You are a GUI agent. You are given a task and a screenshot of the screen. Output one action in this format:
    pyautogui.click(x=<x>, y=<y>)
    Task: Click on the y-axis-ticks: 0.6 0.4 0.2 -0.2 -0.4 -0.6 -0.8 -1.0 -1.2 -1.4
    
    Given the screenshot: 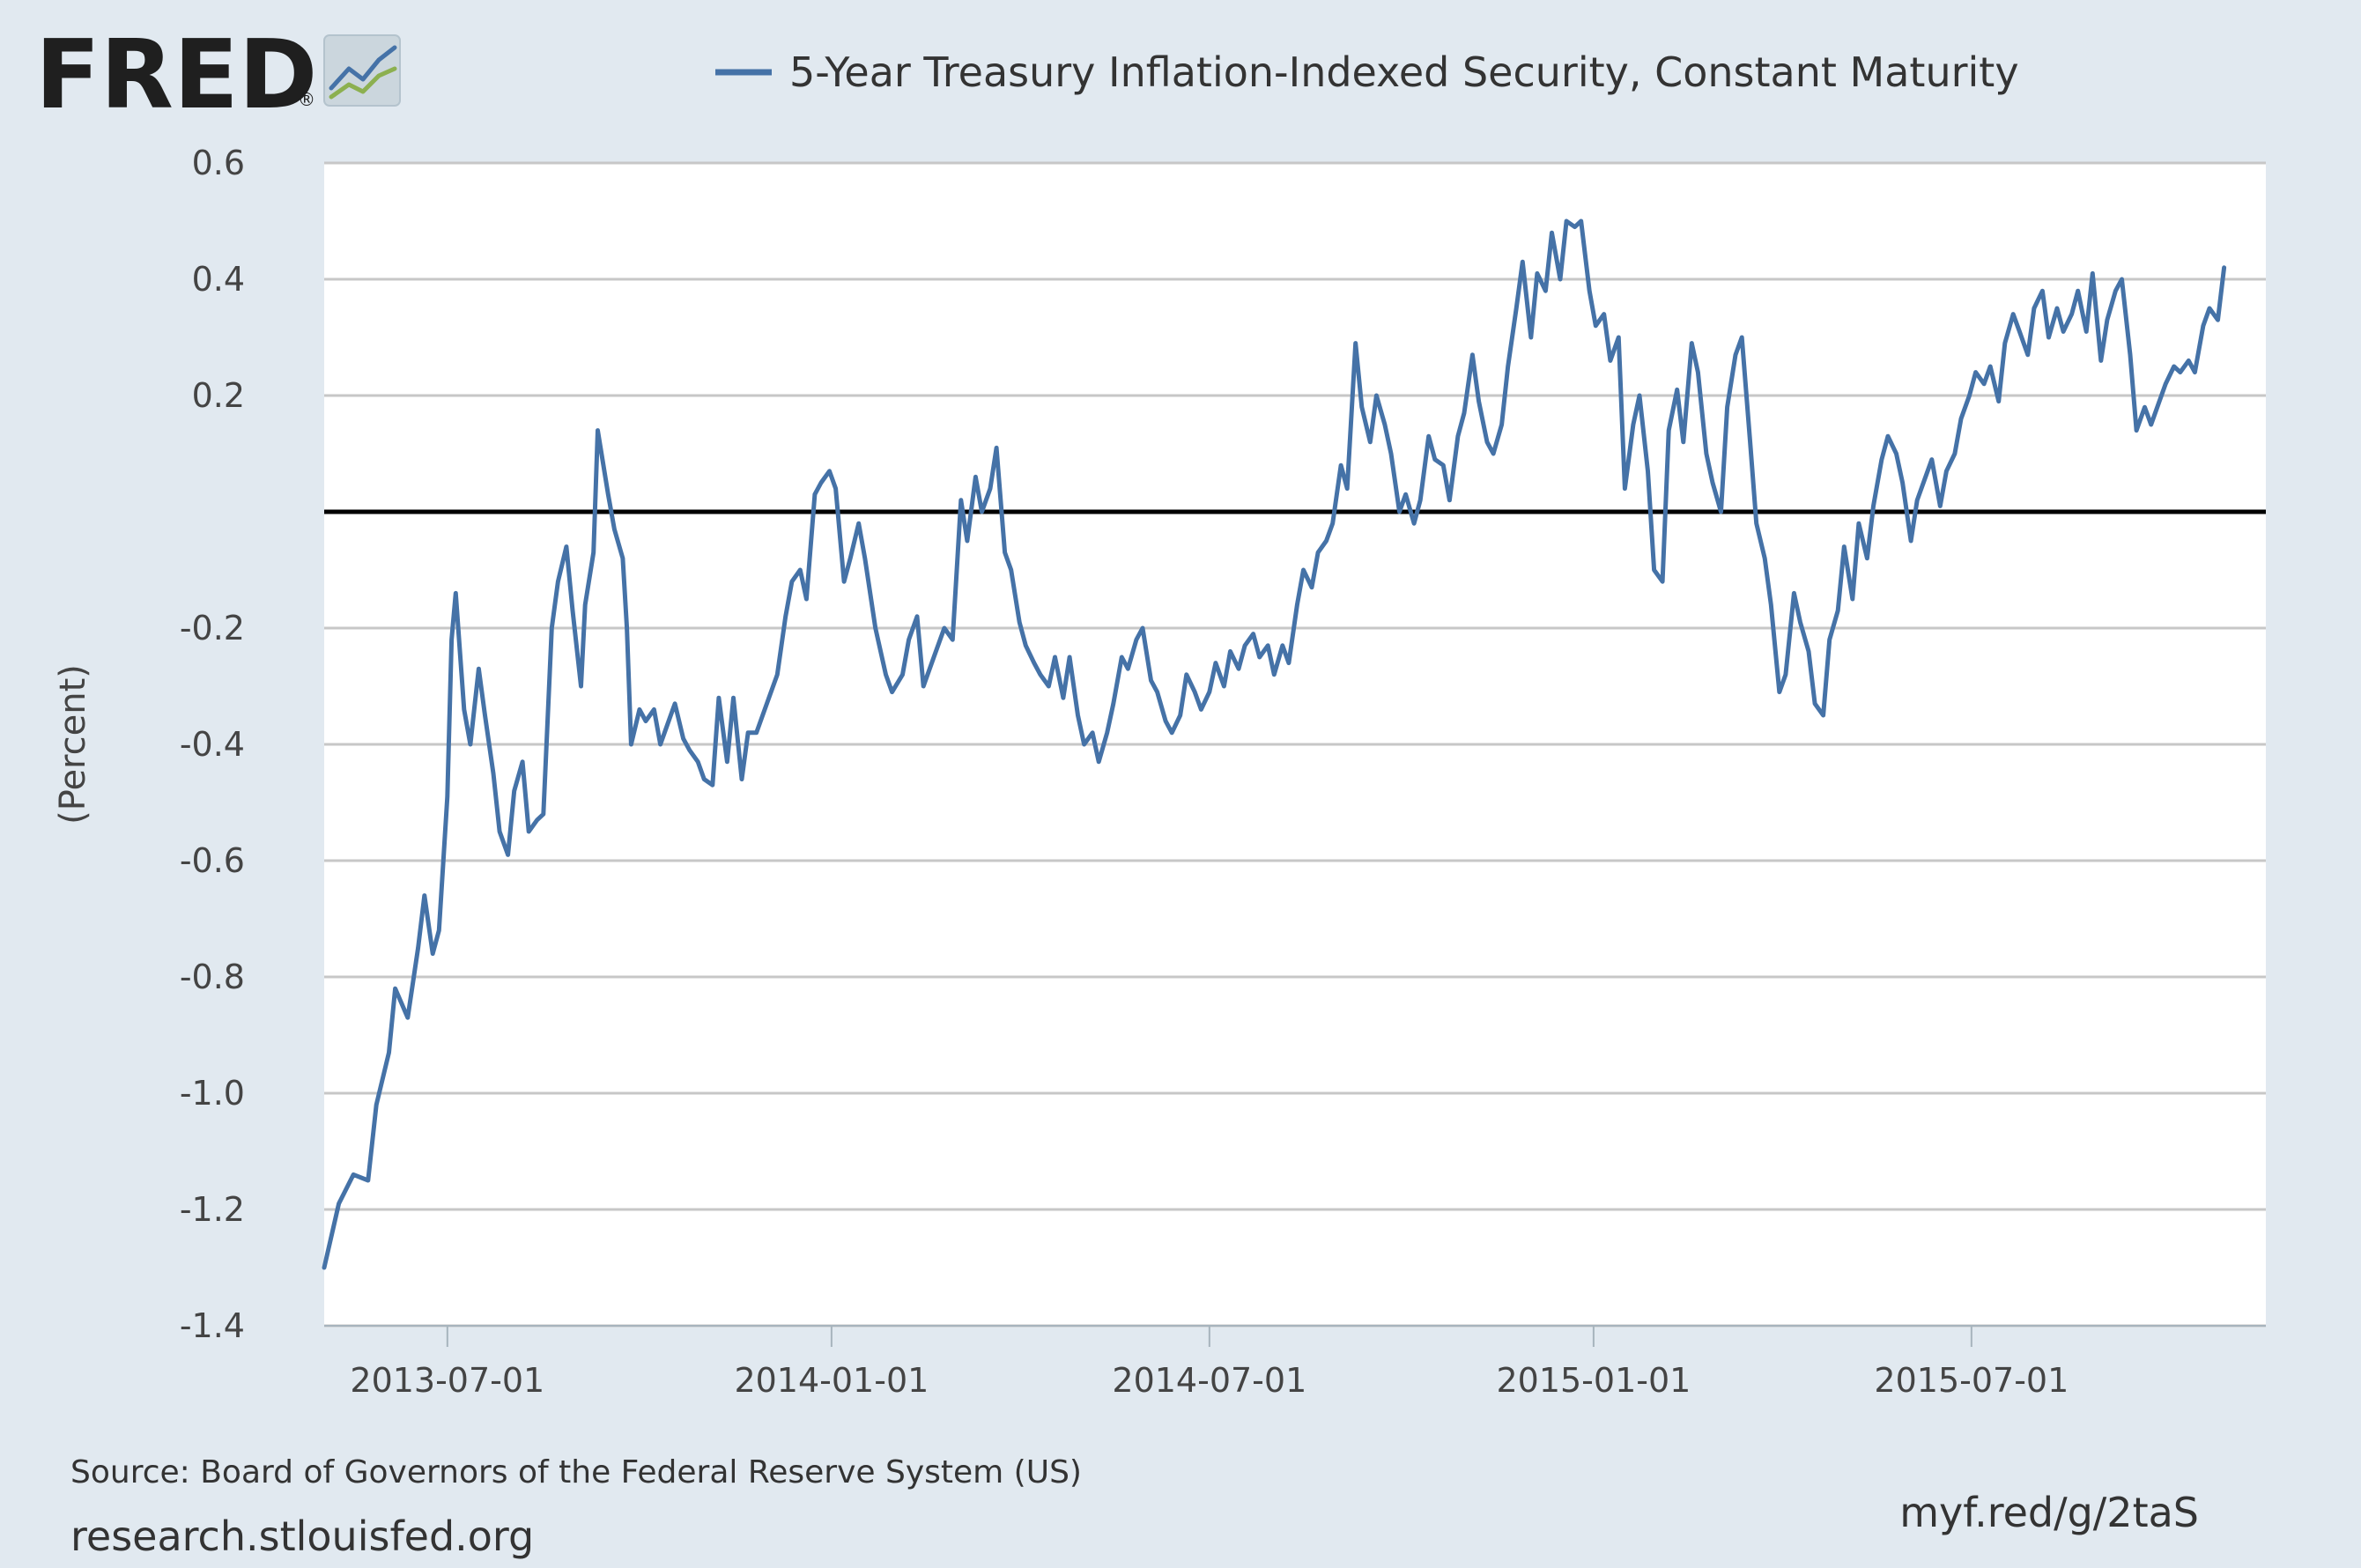 What is the action you would take?
    pyautogui.click(x=212, y=744)
    